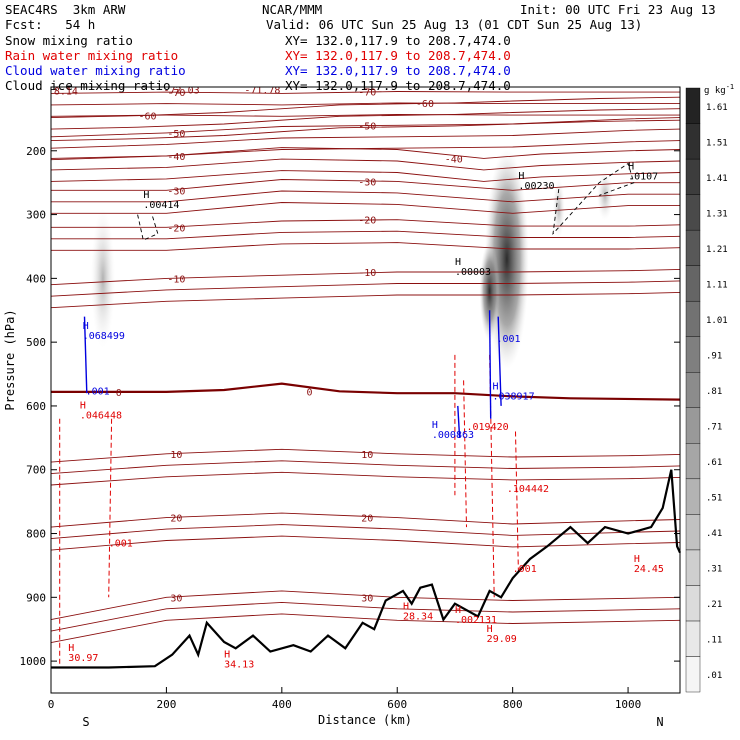 The height and width of the screenshot is (740, 740). What do you see at coordinates (513, 397) in the screenshot?
I see `extremum-value: .038917` at bounding box center [513, 397].